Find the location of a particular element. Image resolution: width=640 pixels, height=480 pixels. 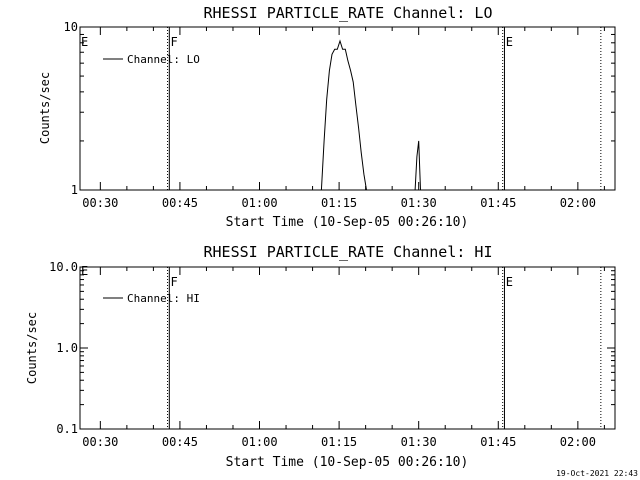

lo-x-tick-label: 02:00 is located at coordinates (578, 203).